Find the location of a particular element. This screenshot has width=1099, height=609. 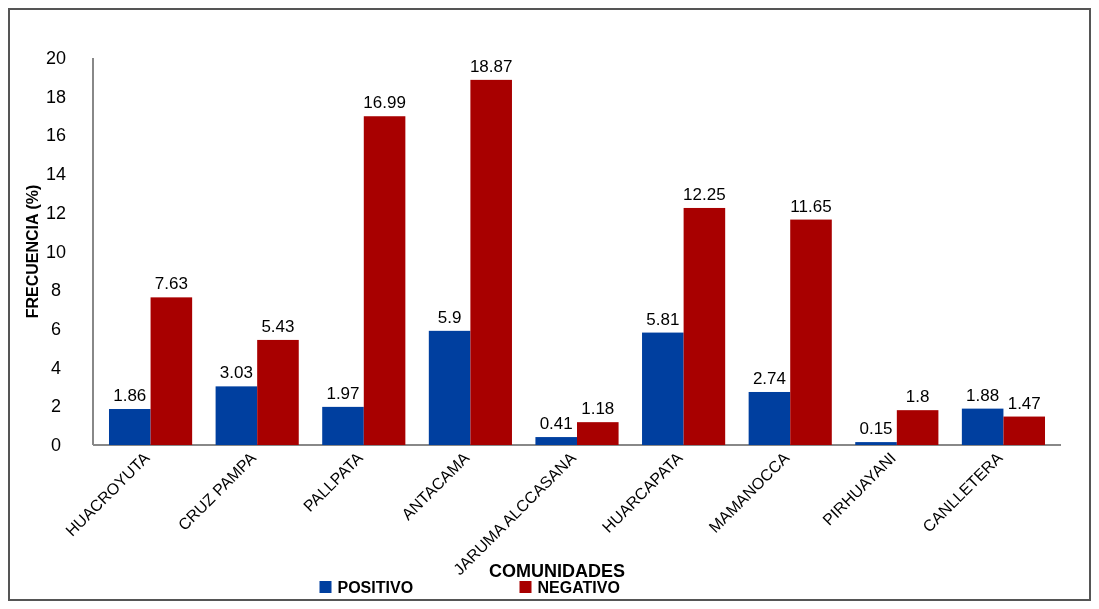

data-label: 2.74 is located at coordinates (769, 378).